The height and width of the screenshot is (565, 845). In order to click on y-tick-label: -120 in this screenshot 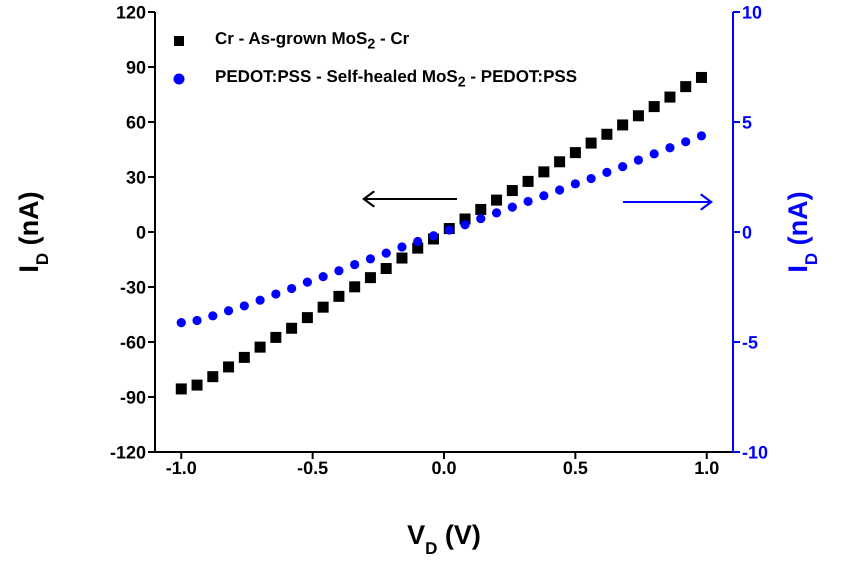, I will do `click(128, 452)`.